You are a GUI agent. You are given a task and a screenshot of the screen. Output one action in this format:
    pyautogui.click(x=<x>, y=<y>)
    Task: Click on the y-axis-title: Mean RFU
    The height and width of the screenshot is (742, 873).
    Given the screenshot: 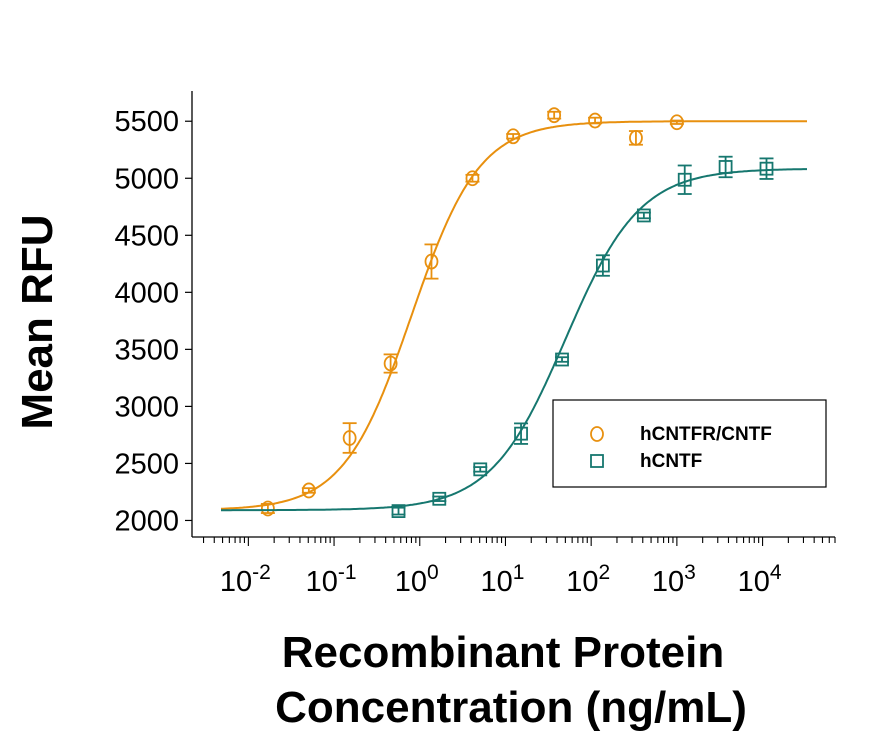 What is the action you would take?
    pyautogui.click(x=37, y=321)
    